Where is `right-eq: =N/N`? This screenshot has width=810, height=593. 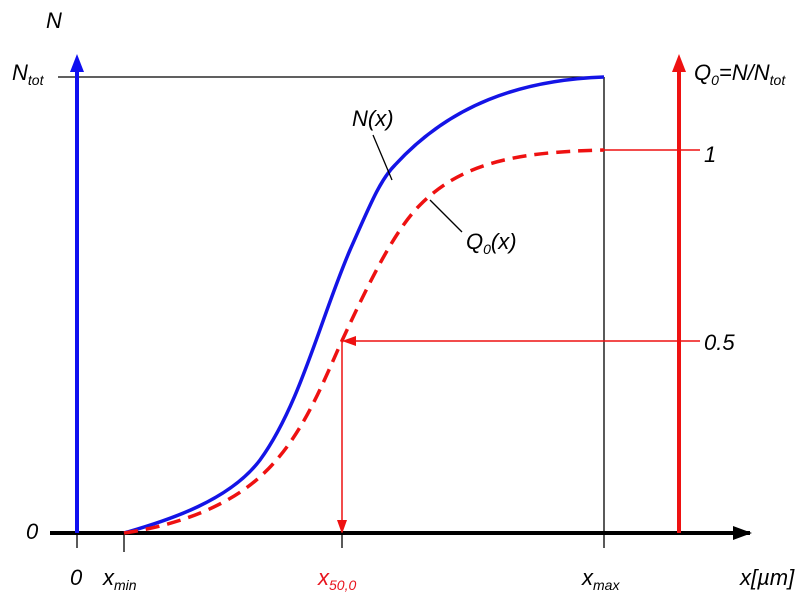 right-eq: =N/N is located at coordinates (744, 72).